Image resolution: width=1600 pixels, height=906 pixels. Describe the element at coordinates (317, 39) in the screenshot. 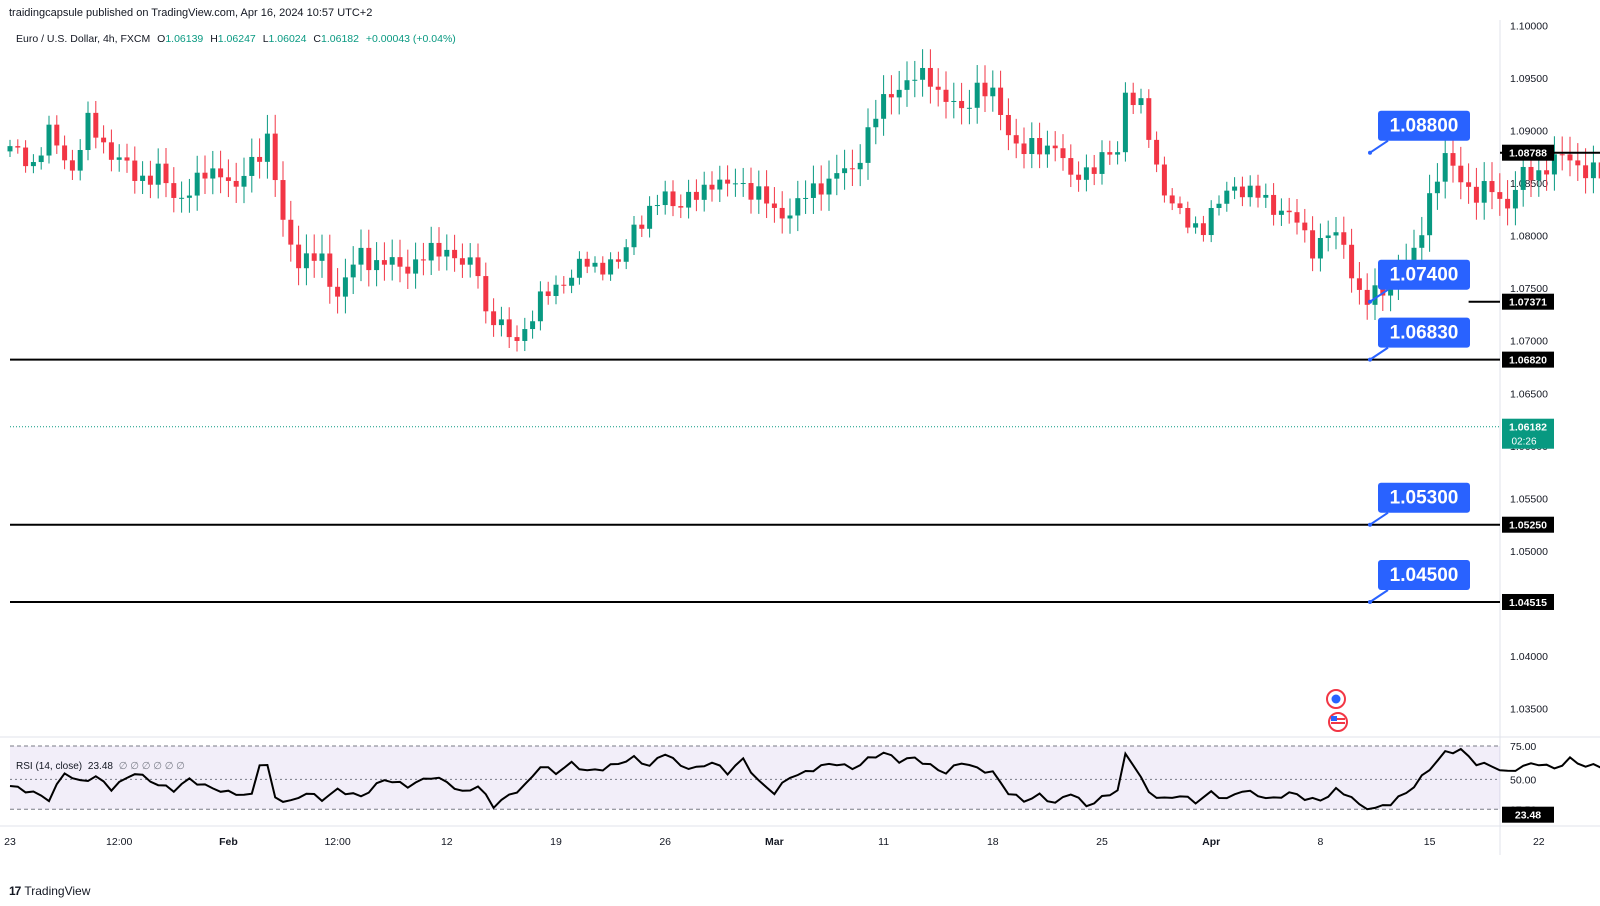

I see `close-label: C` at that location.